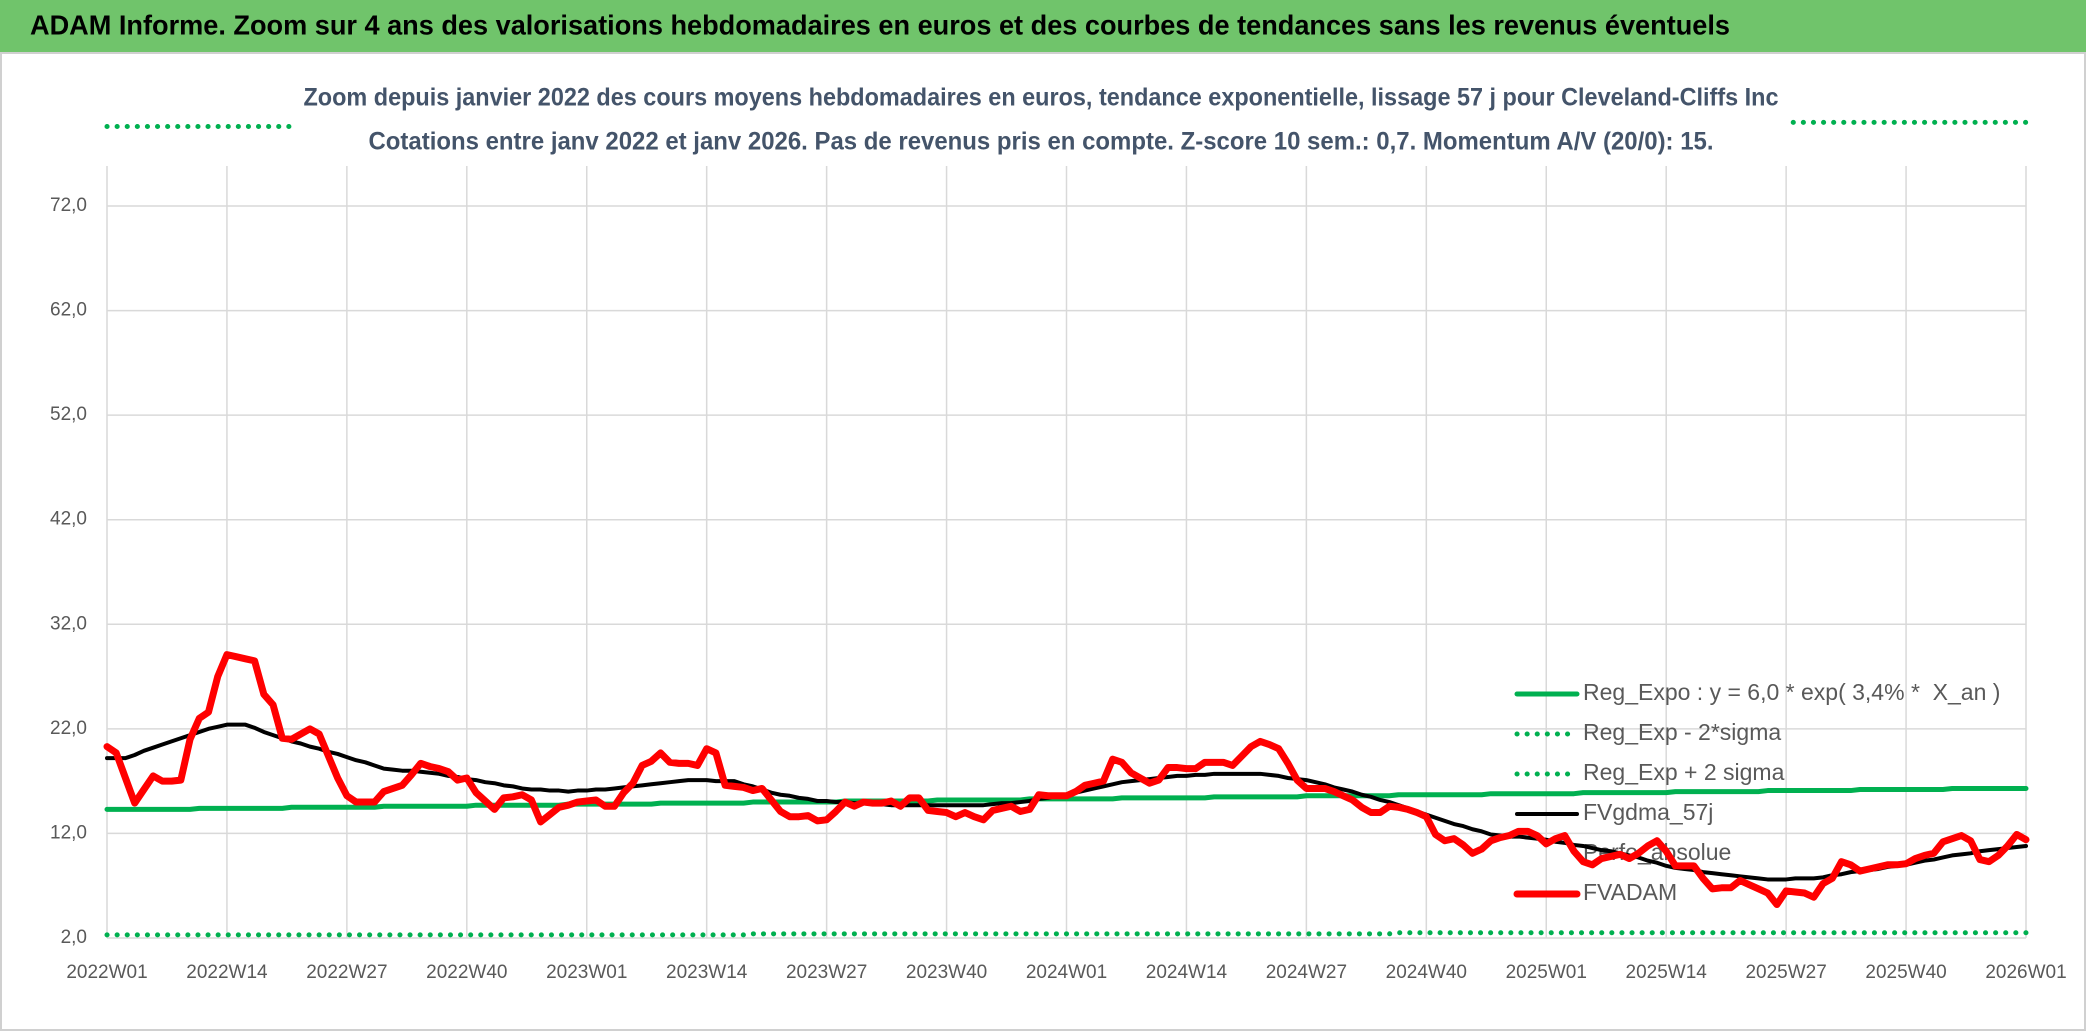 This screenshot has width=2086, height=1031. What do you see at coordinates (346, 972) in the screenshot?
I see `x-tick-label: 2022W27` at bounding box center [346, 972].